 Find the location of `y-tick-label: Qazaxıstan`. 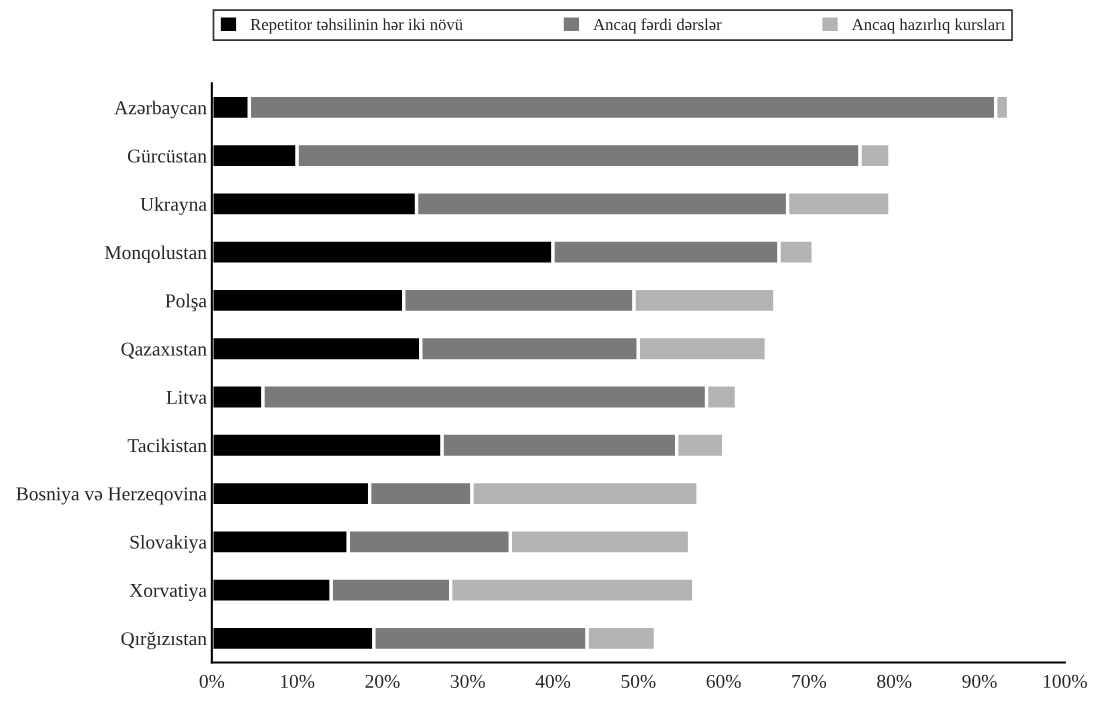

y-tick-label: Qazaxıstan is located at coordinates (164, 350).